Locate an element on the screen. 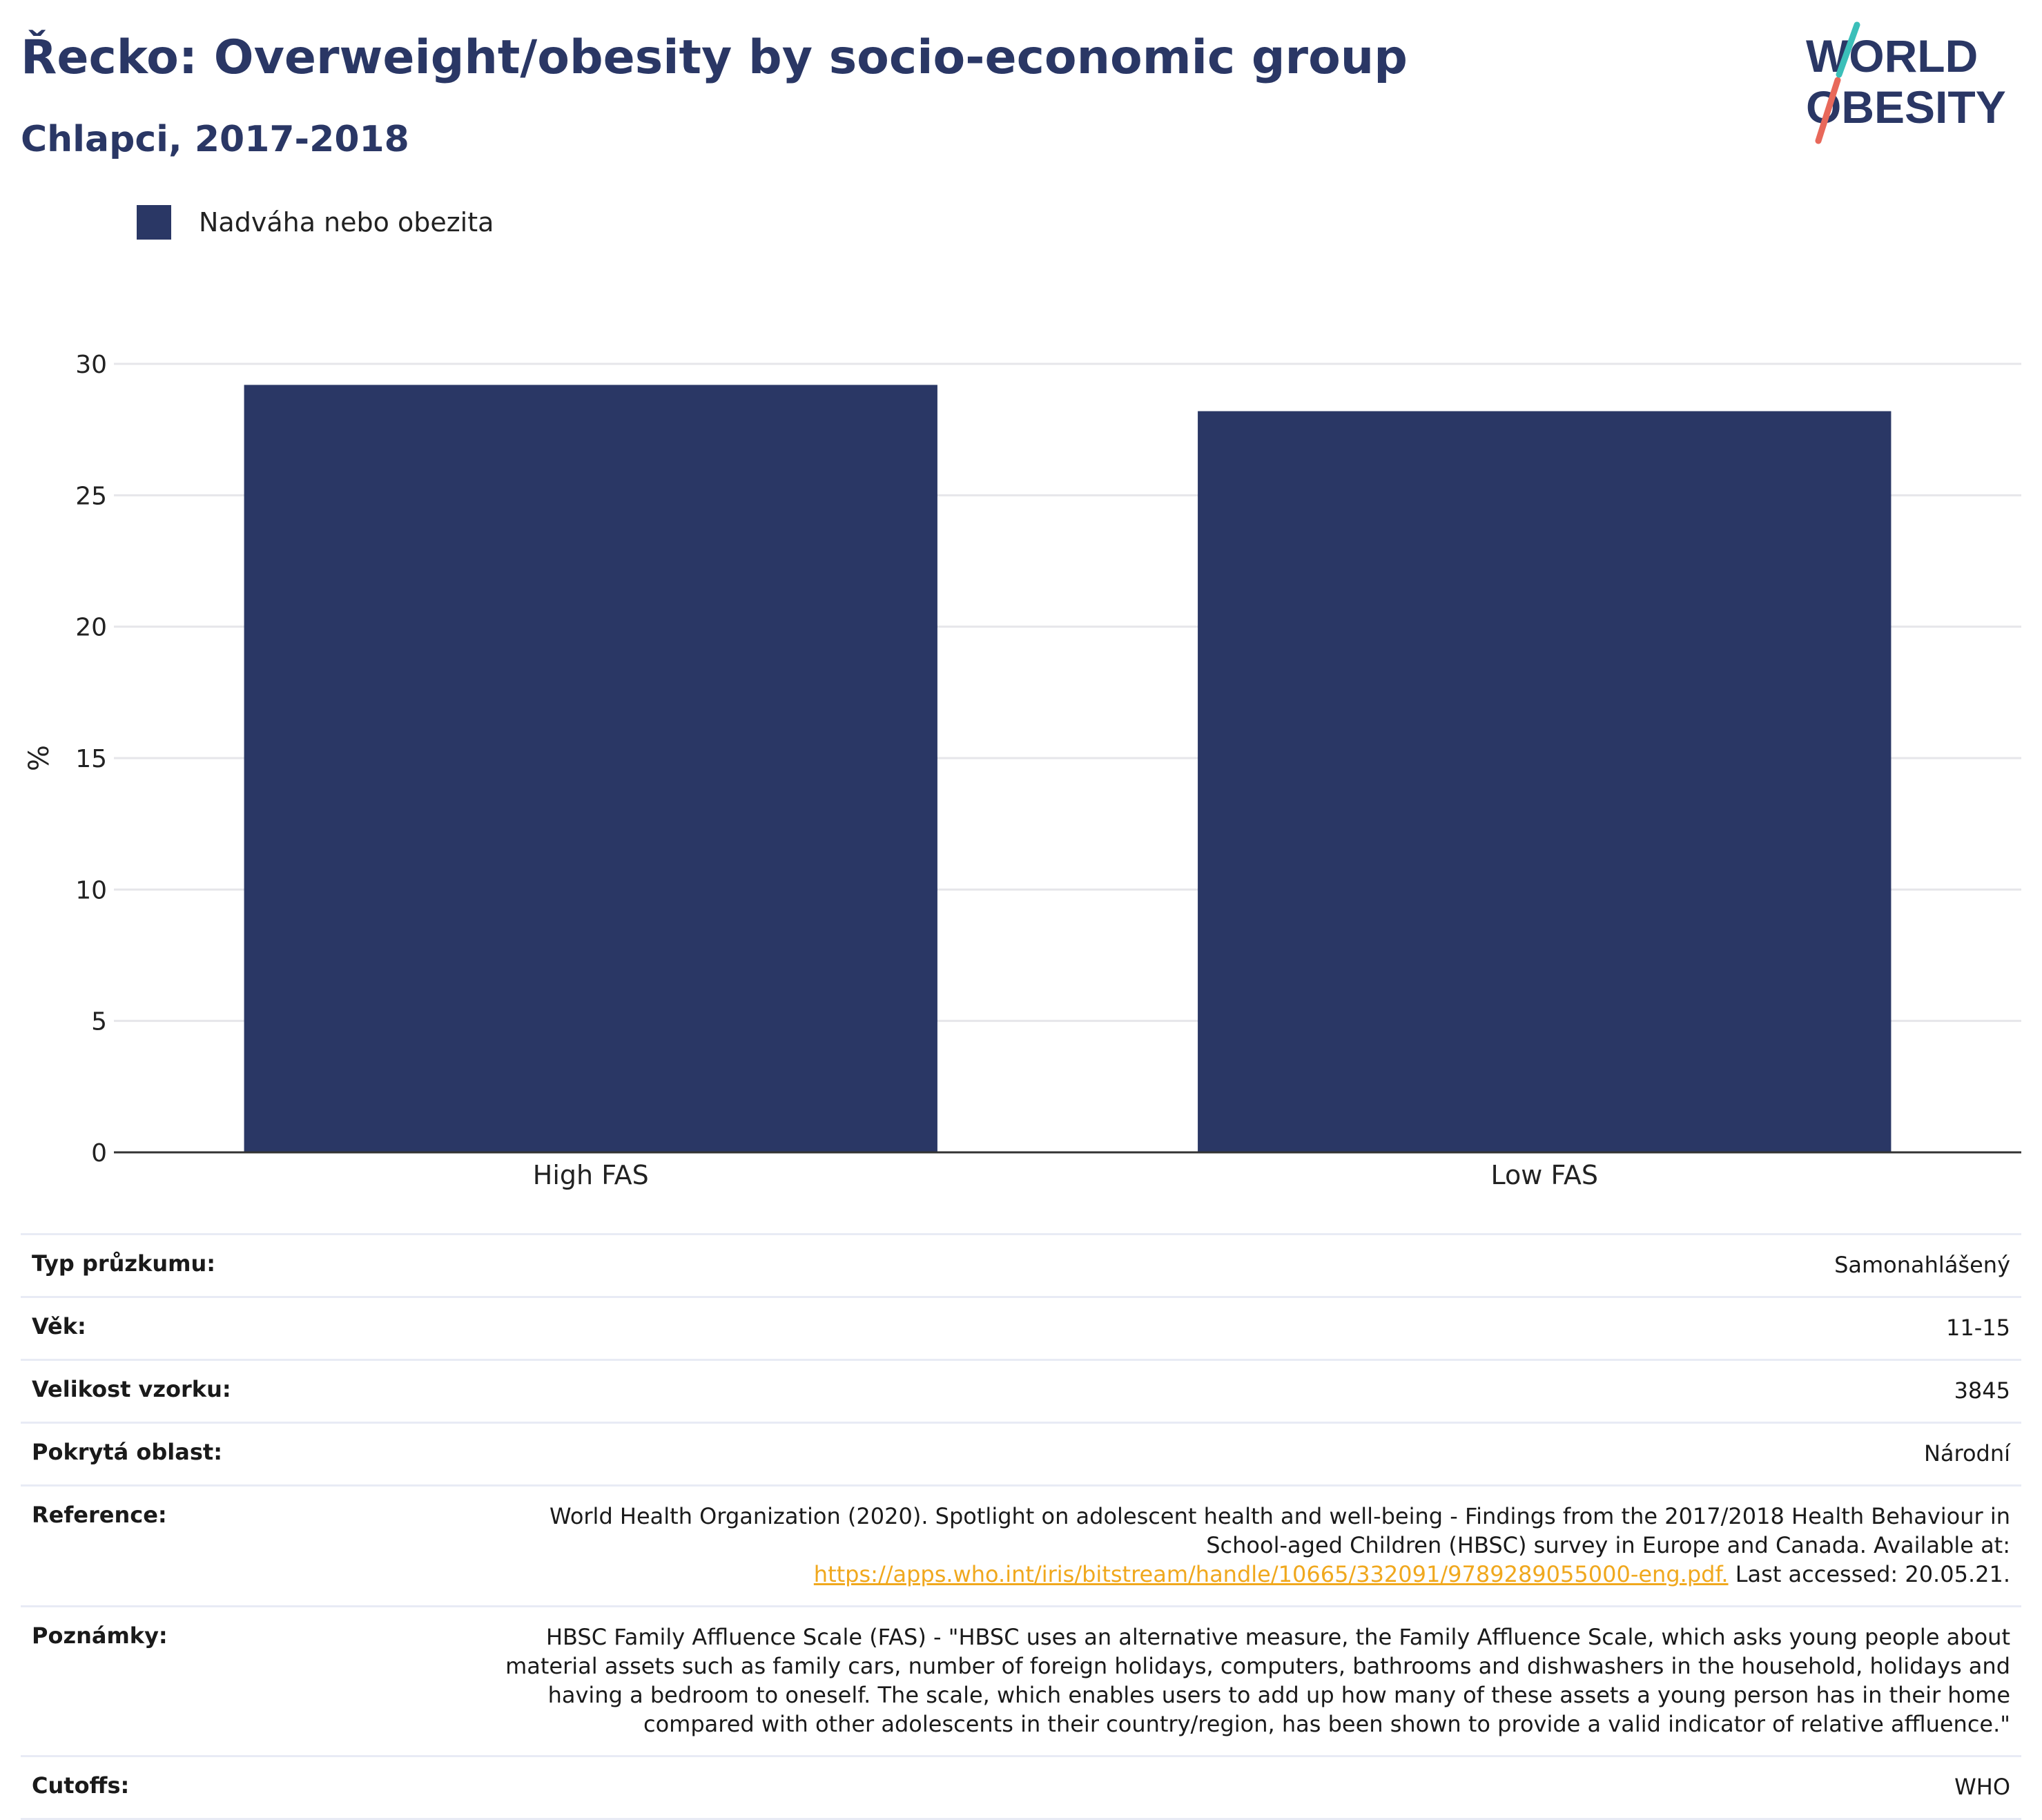  meta-row-area: Pokrytá oblast: Národní is located at coordinates (1021, 1453).